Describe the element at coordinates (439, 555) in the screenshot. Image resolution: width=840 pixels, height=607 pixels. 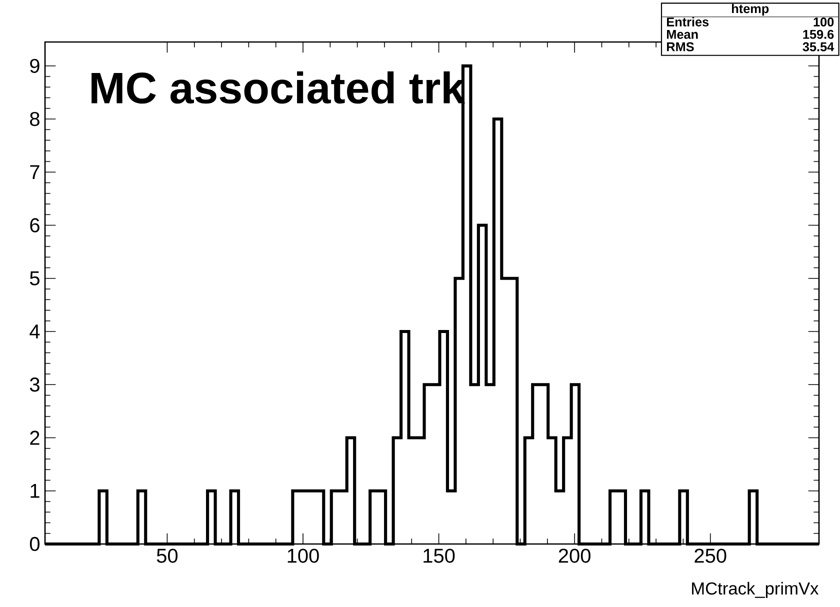
I see `x-tick-label: 150` at that location.